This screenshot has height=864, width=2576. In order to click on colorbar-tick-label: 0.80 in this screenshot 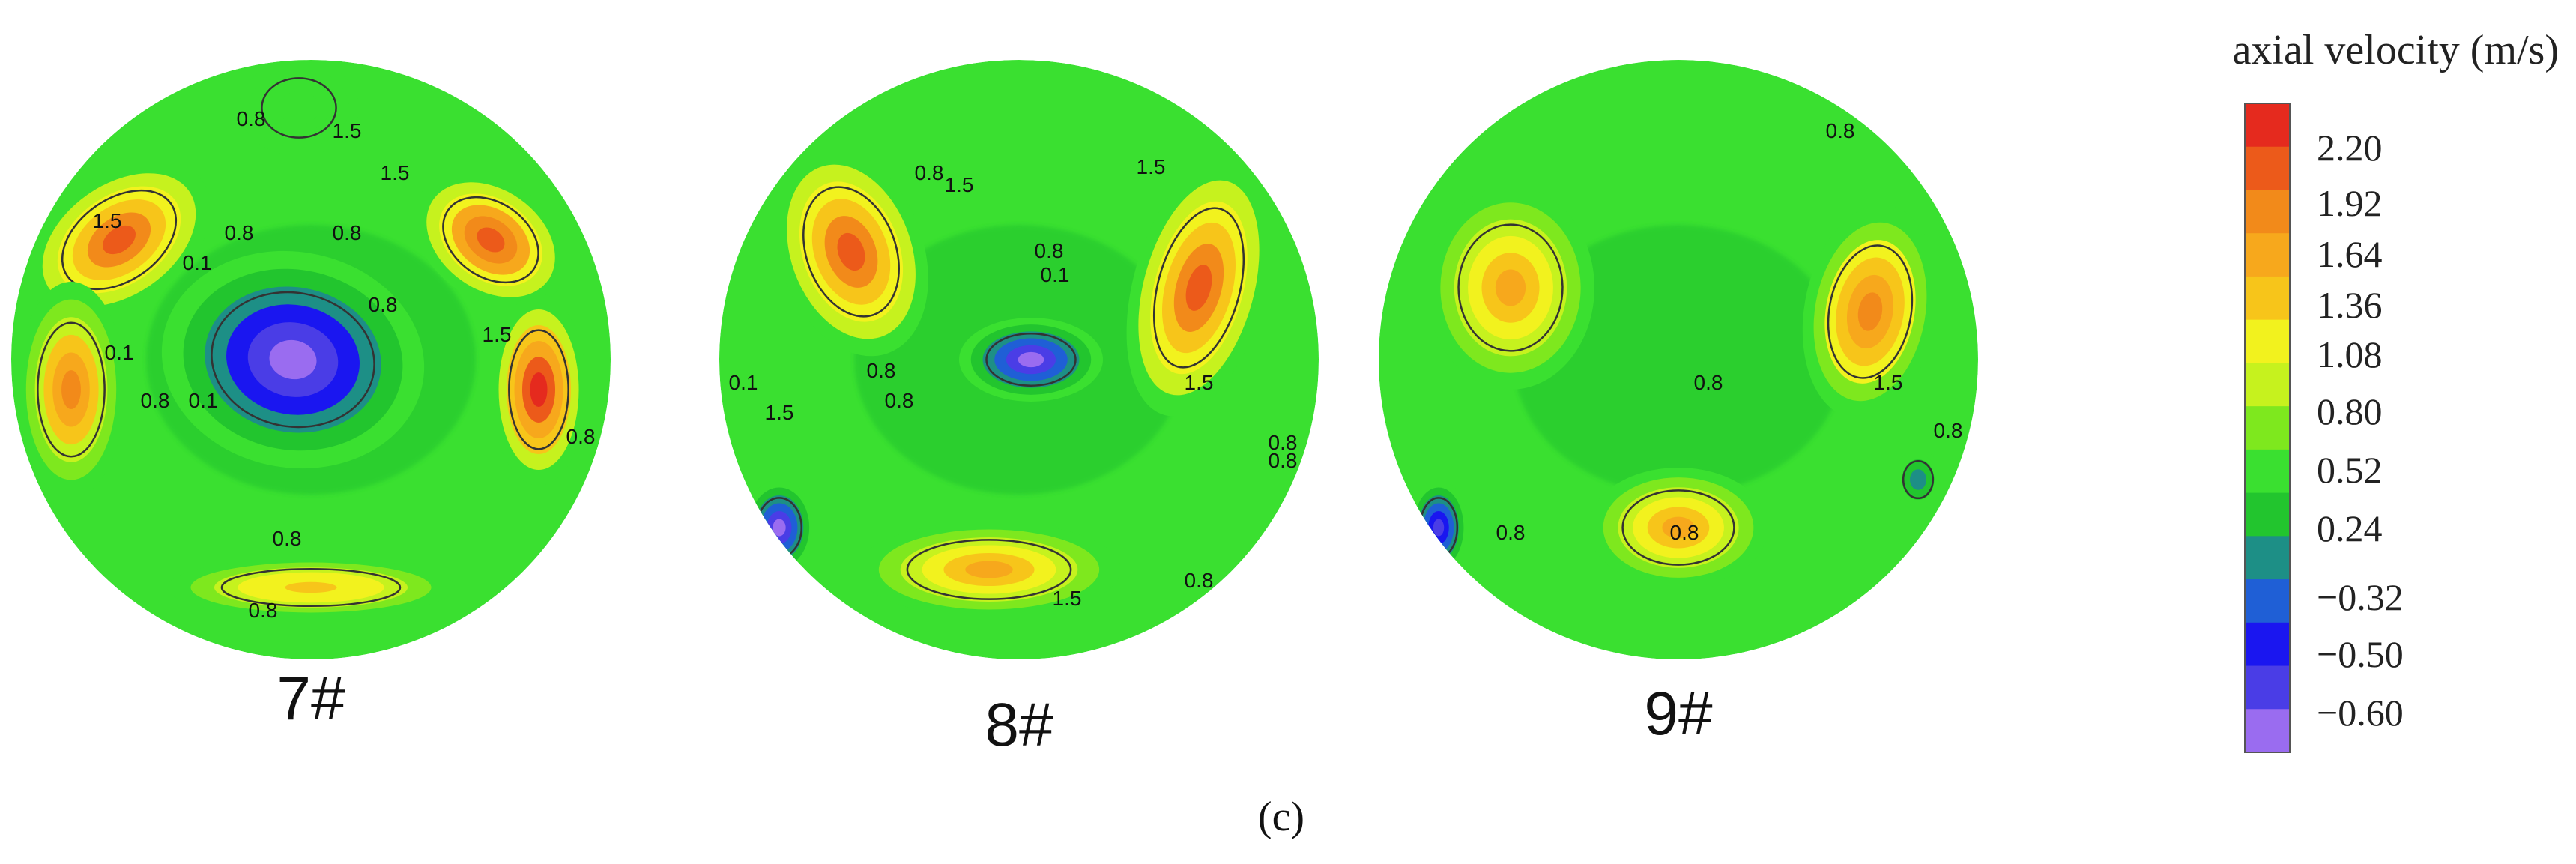, I will do `click(2350, 411)`.